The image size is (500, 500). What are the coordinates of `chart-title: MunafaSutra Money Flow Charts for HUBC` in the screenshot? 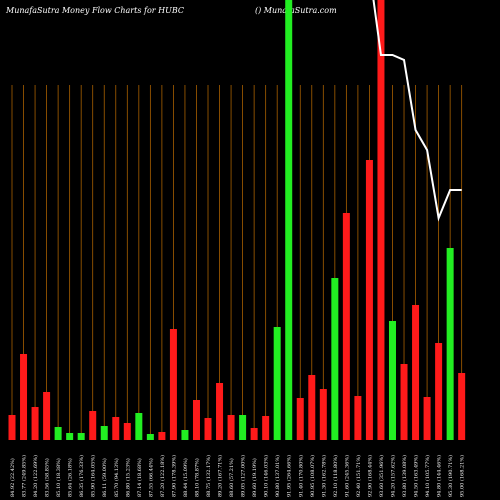 It's located at (94, 10).